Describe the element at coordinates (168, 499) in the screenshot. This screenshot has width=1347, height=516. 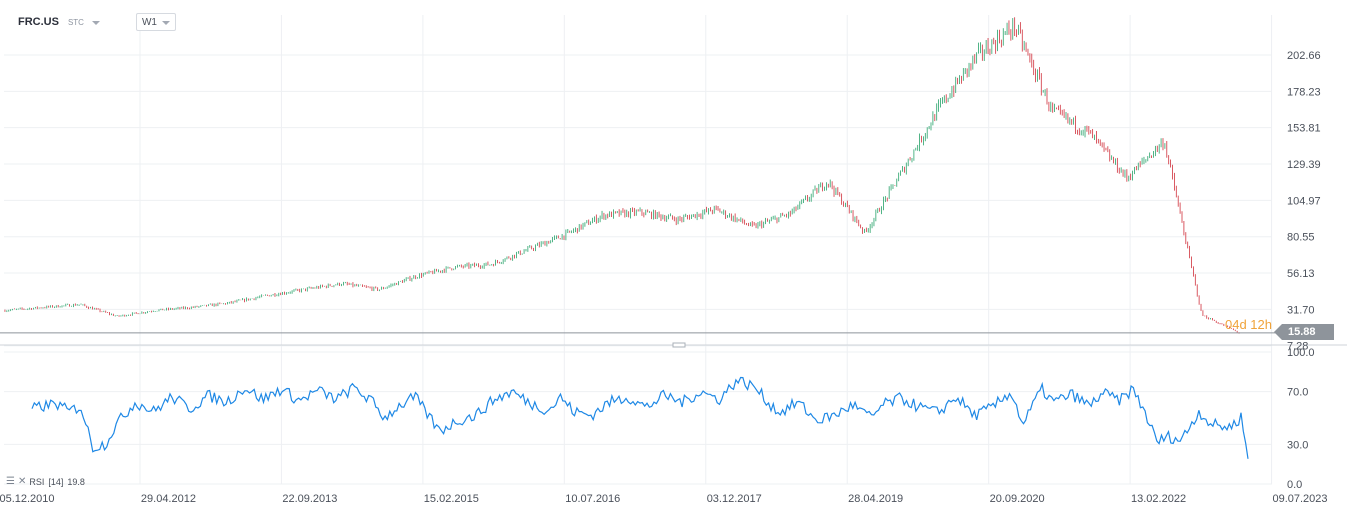
I see `time-tick-label: 29.04.2012` at that location.